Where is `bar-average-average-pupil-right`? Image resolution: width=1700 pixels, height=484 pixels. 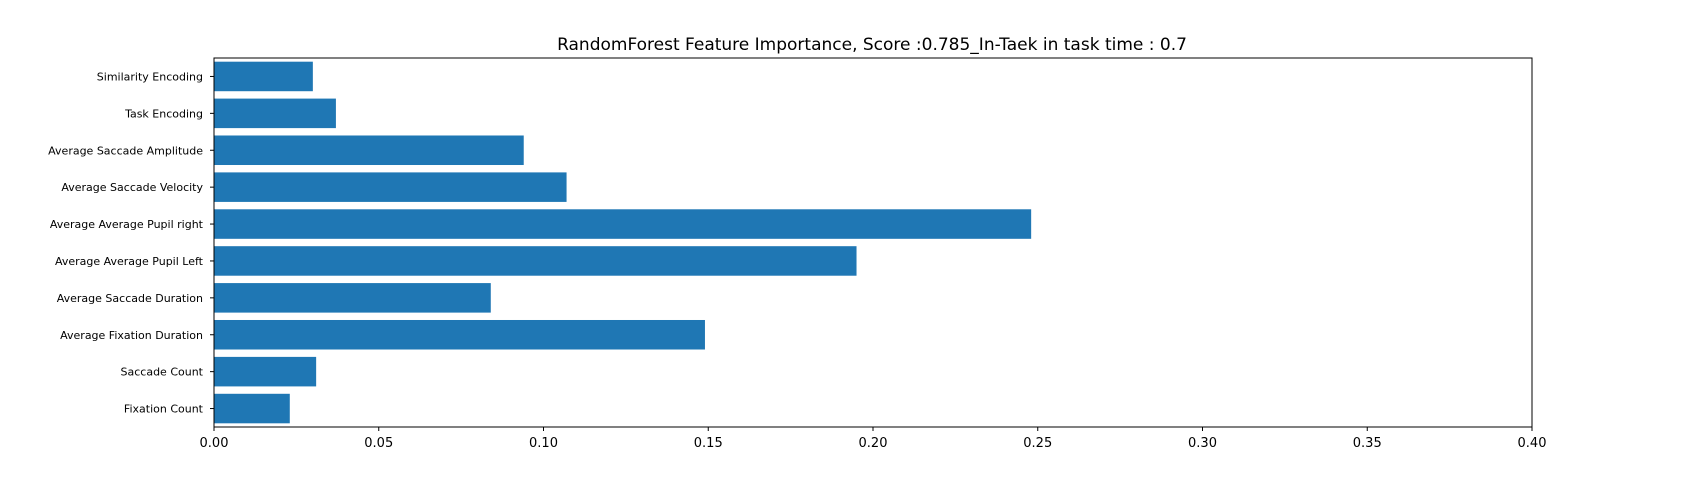 bar-average-average-pupil-right is located at coordinates (623, 224).